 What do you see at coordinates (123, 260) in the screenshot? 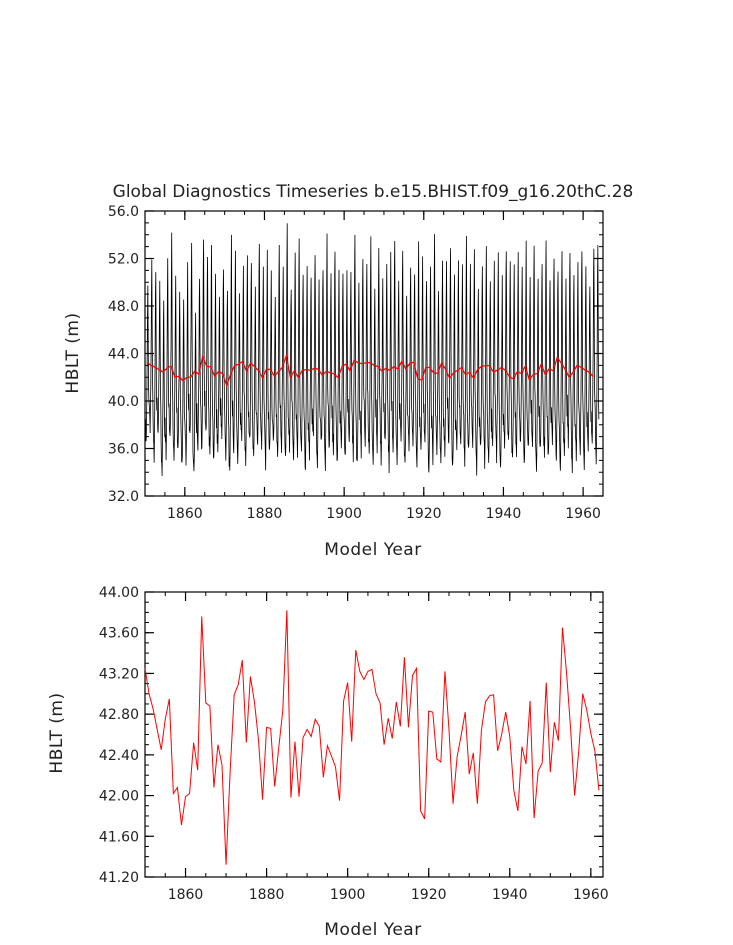
I see `top-y-tick-label: 52.0` at bounding box center [123, 260].